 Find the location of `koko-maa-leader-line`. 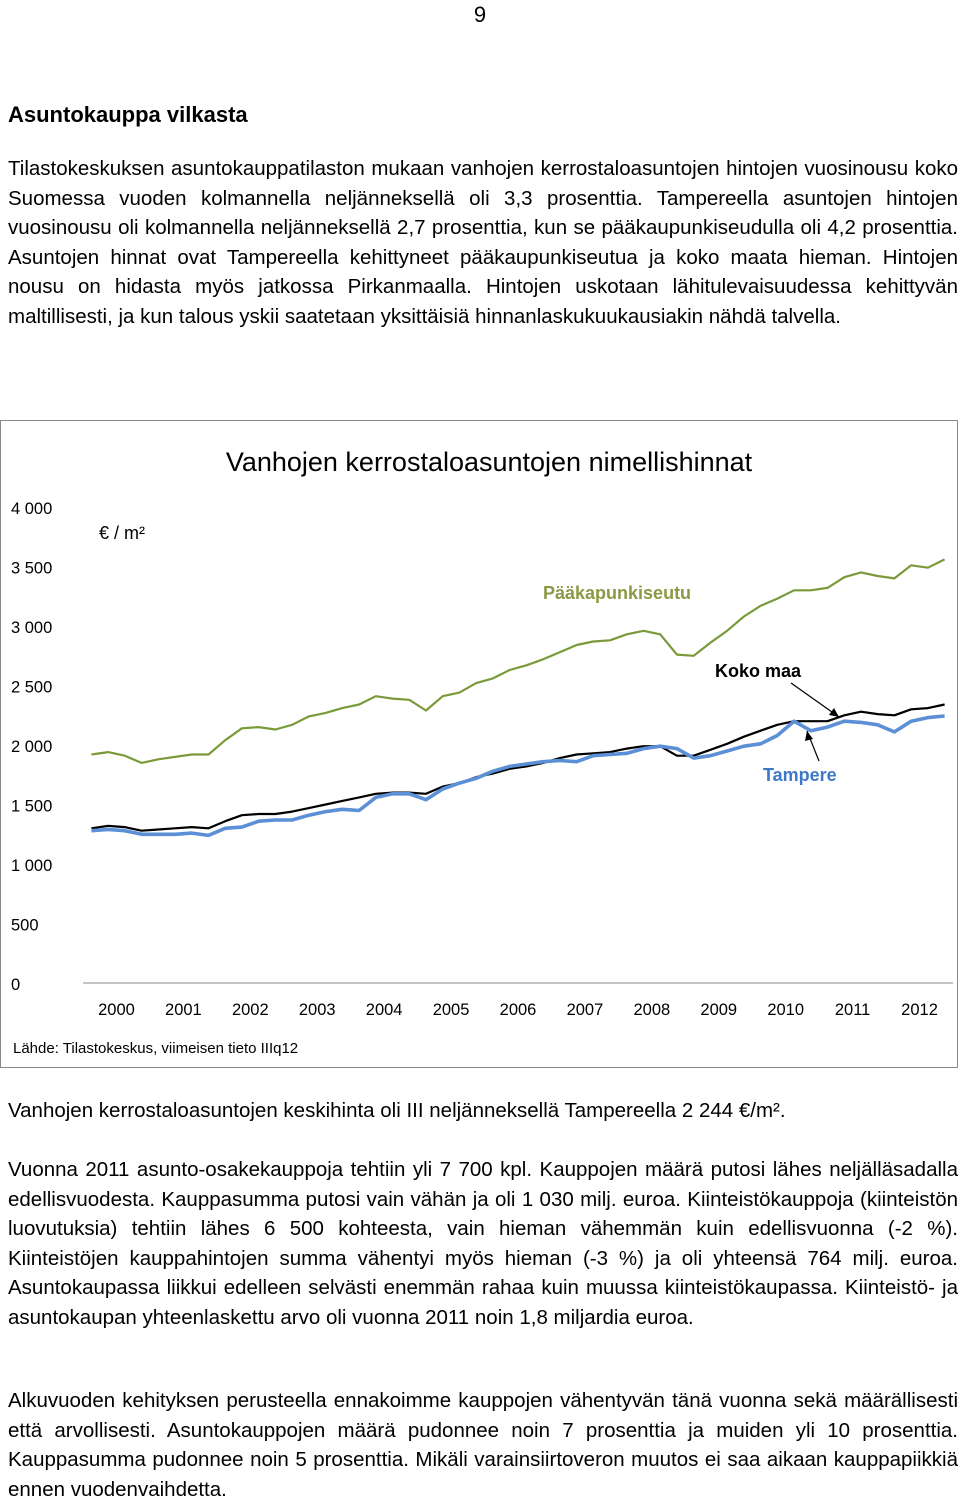

koko-maa-leader-line is located at coordinates (815, 700).